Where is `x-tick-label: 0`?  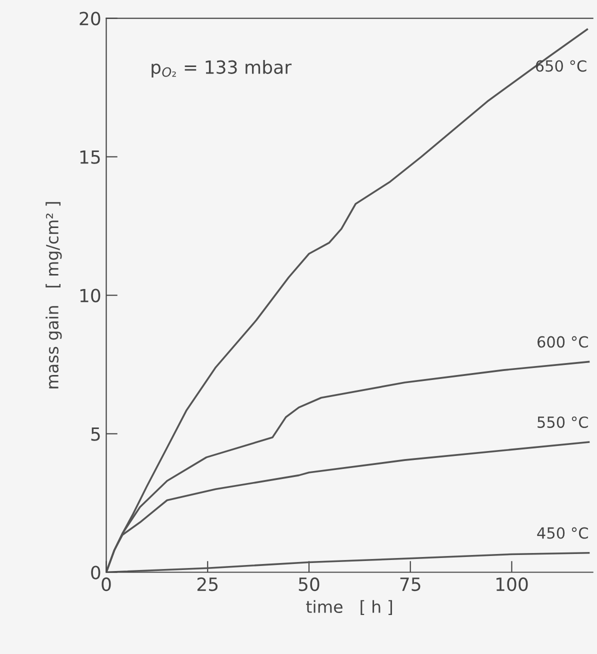 x-tick-label: 0 is located at coordinates (106, 584).